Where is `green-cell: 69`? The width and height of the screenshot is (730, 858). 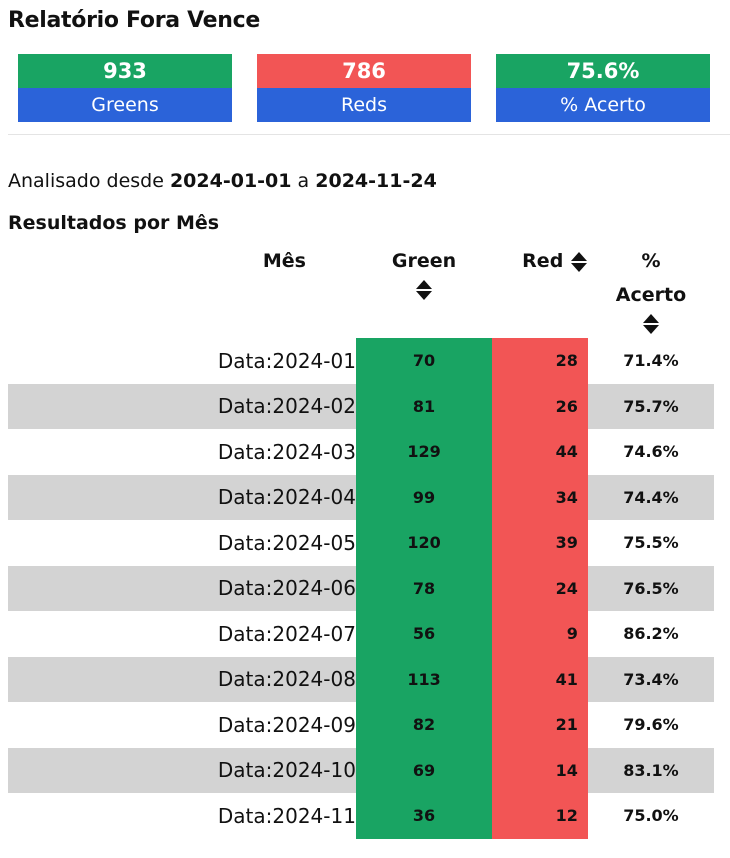 green-cell: 69 is located at coordinates (424, 770).